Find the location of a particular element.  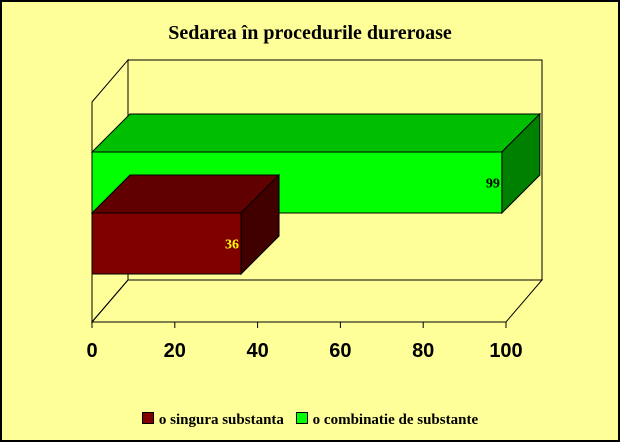

chart-title: Sedarea în procedurile dureroase is located at coordinates (310, 33).